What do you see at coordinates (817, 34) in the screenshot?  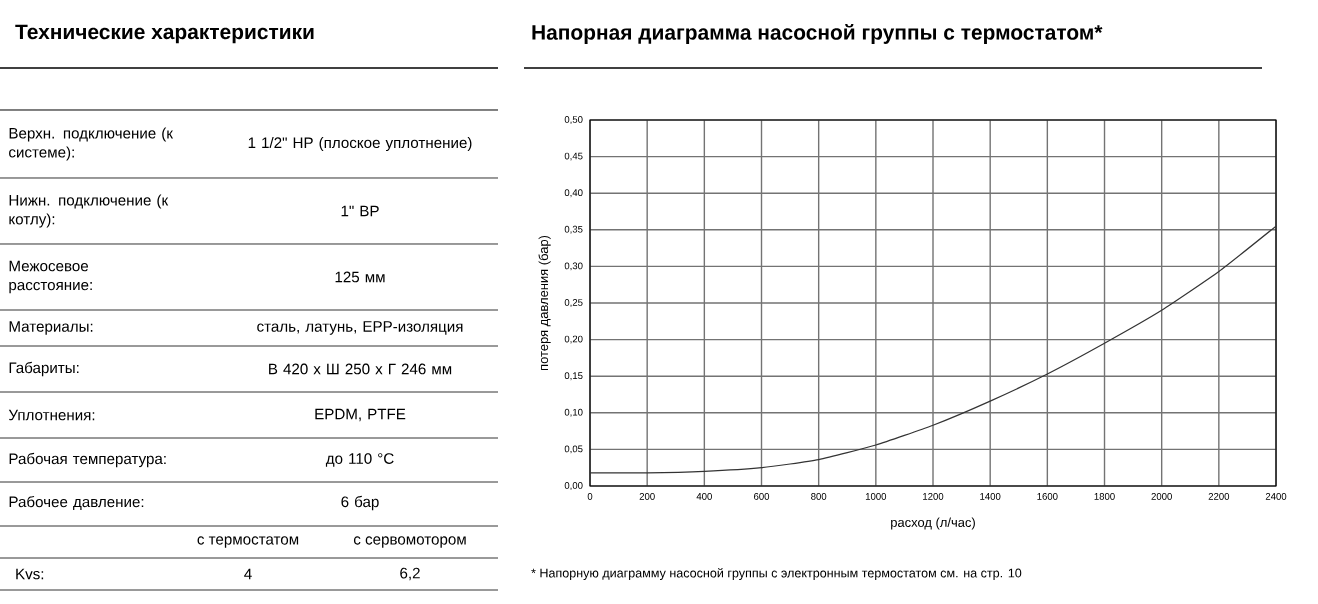 I see `chart-title: Напорная диаграмма насосной группы с термостатом*` at bounding box center [817, 34].